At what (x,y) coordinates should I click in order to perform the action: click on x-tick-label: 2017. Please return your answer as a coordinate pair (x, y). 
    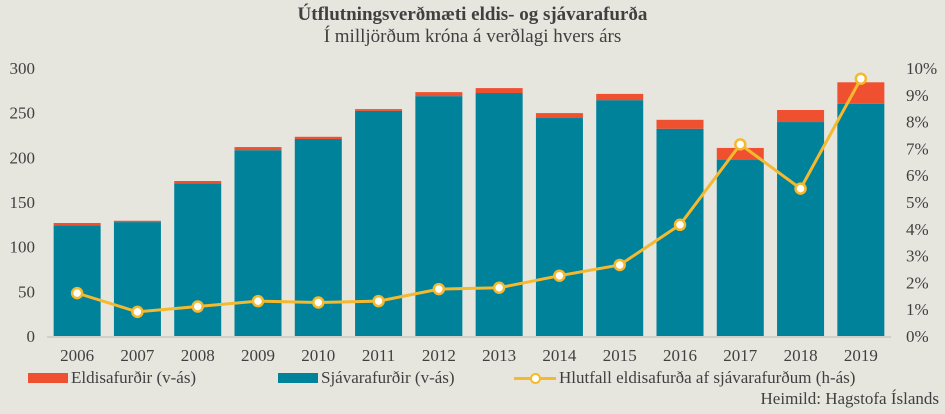
    Looking at the image, I should click on (740, 355).